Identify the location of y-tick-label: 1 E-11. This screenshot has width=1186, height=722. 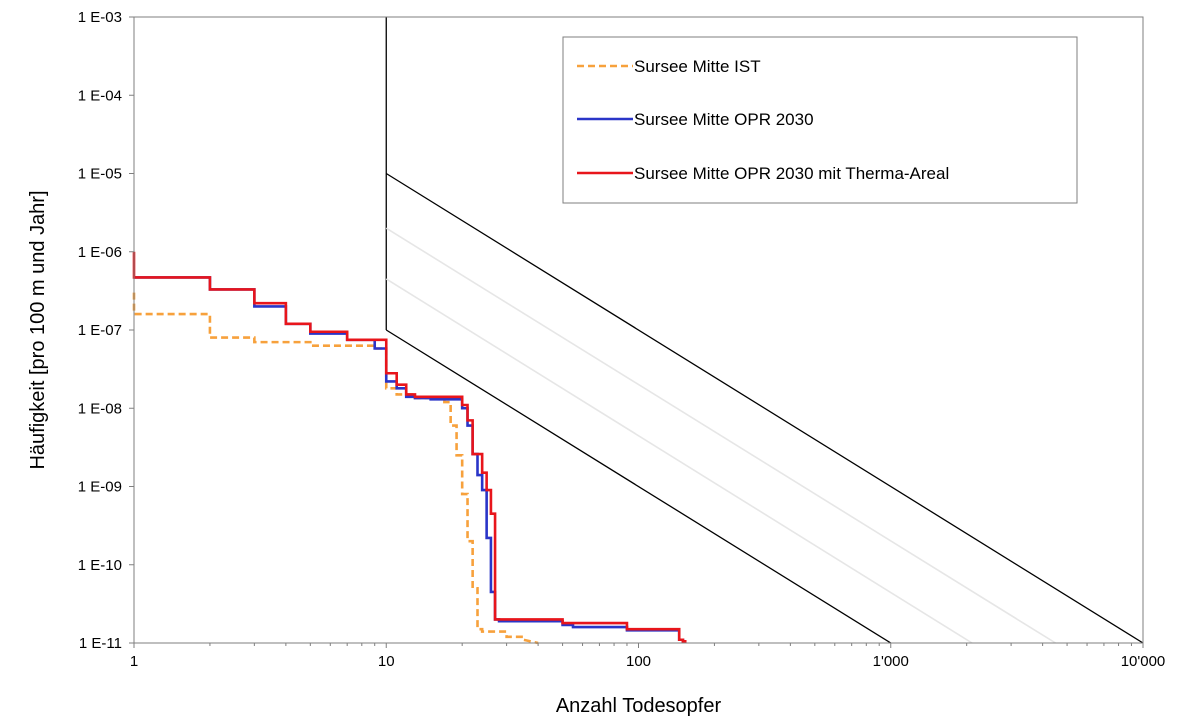
(100, 643).